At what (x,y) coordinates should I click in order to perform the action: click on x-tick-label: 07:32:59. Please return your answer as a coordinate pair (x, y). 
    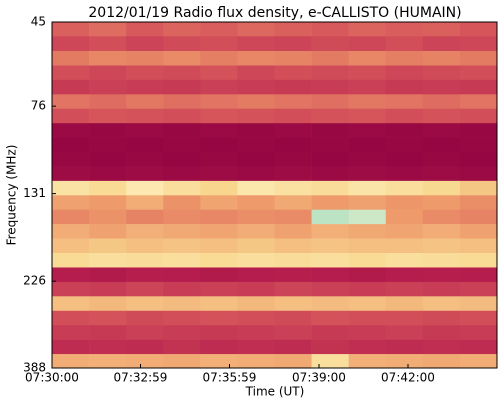
    Looking at the image, I should click on (141, 378).